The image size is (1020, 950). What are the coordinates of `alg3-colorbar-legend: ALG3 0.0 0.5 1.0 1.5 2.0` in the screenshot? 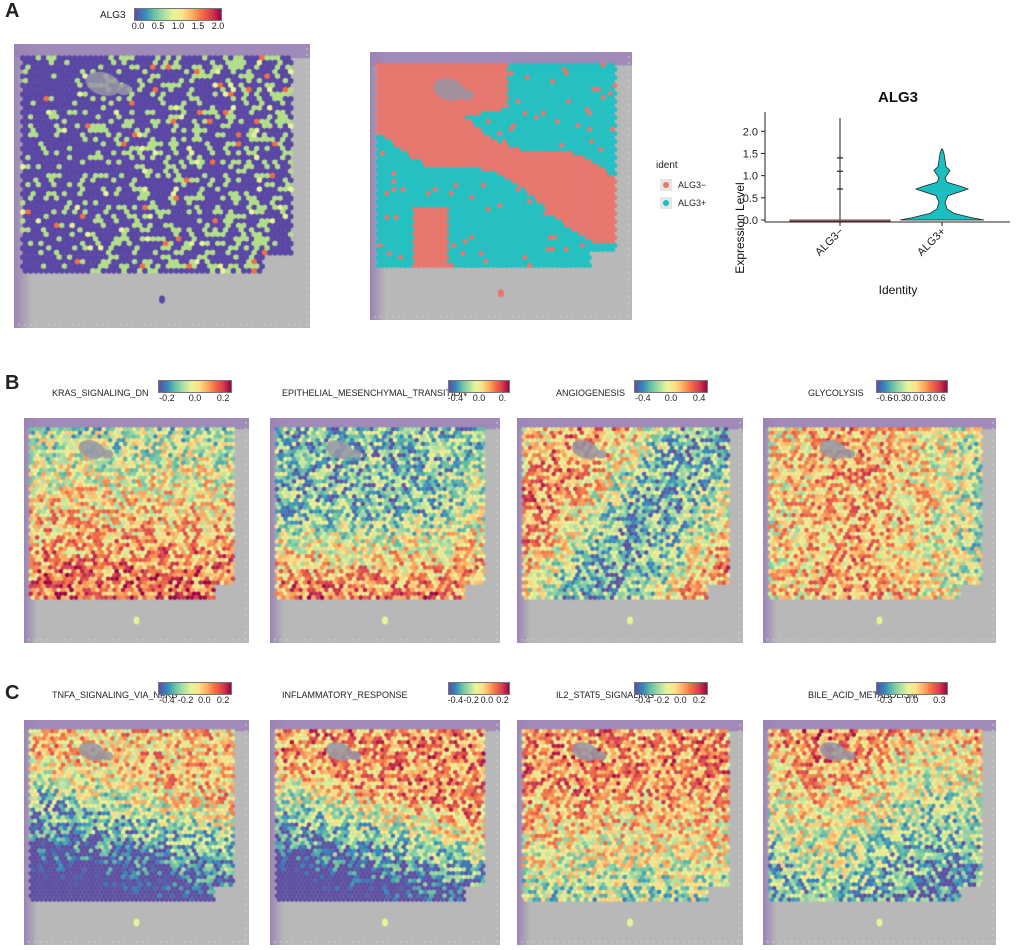 It's located at (170, 23).